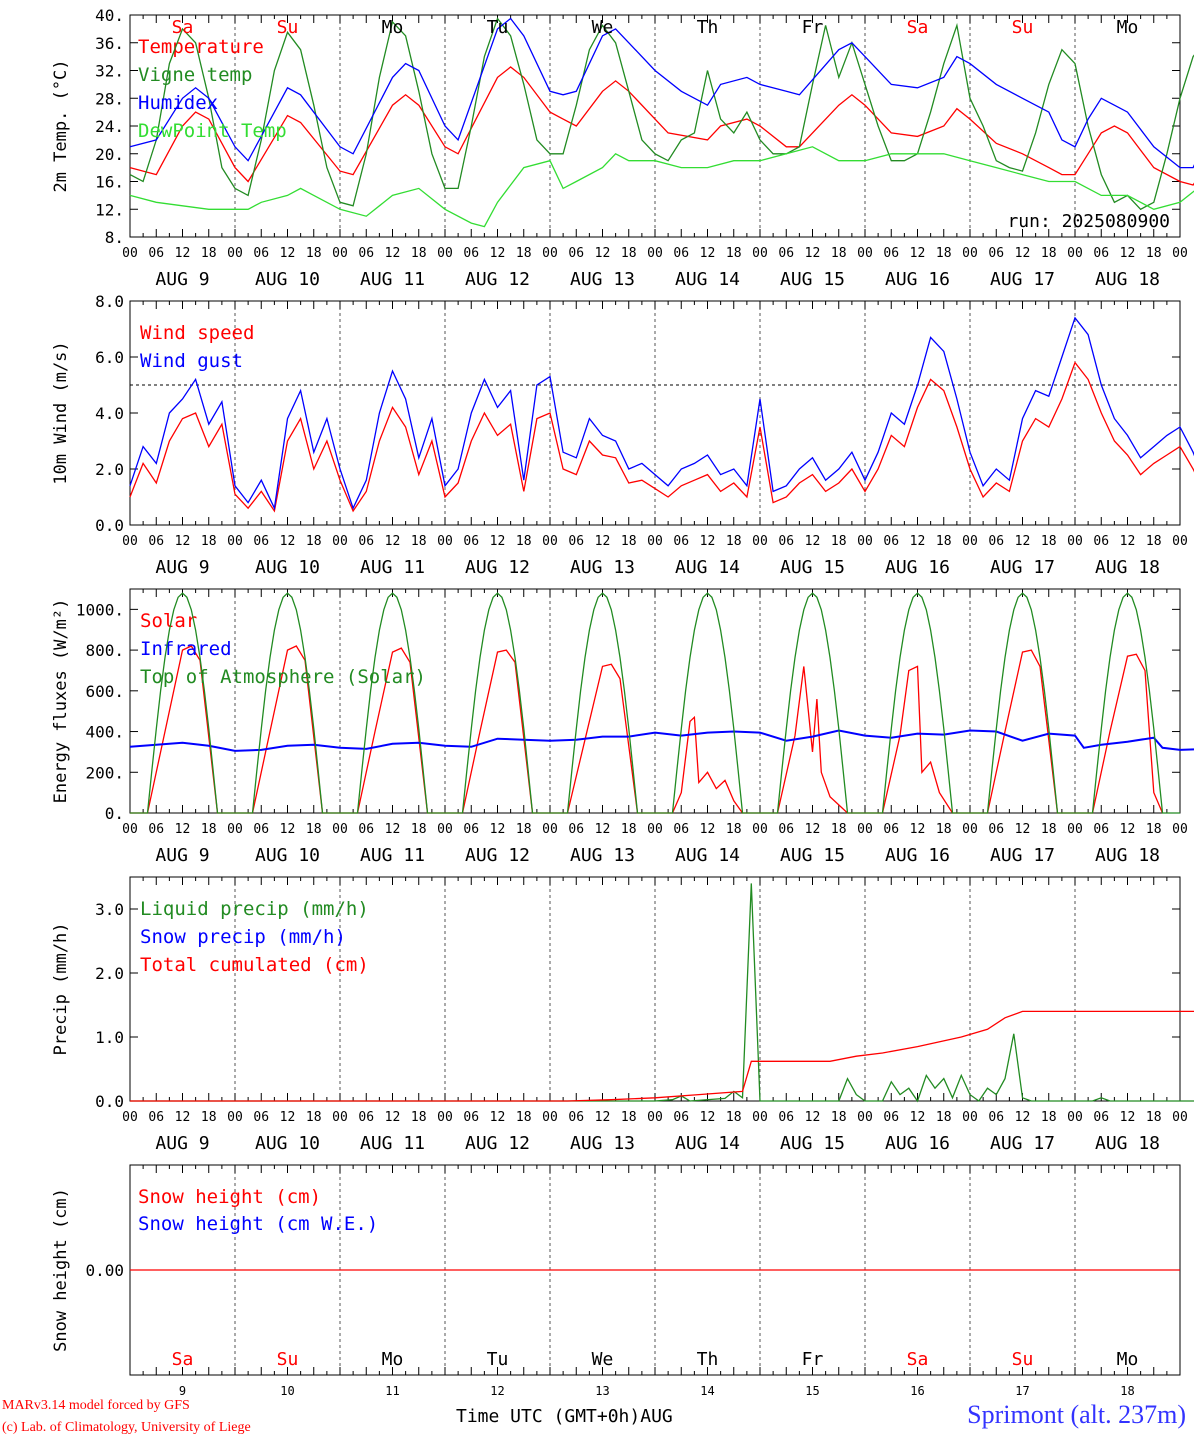 The height and width of the screenshot is (1440, 1194). What do you see at coordinates (813, 1359) in the screenshot?
I see `panel5-weekday-label: Fr` at bounding box center [813, 1359].